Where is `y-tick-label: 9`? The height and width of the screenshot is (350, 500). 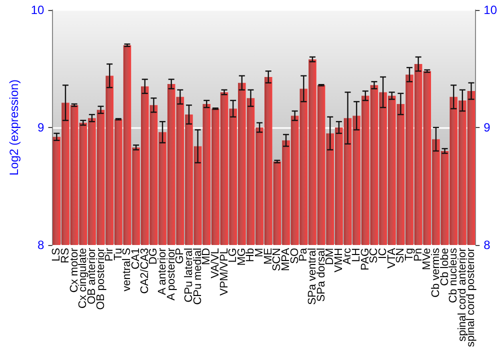 y-tick-label: 9 is located at coordinates (41, 127).